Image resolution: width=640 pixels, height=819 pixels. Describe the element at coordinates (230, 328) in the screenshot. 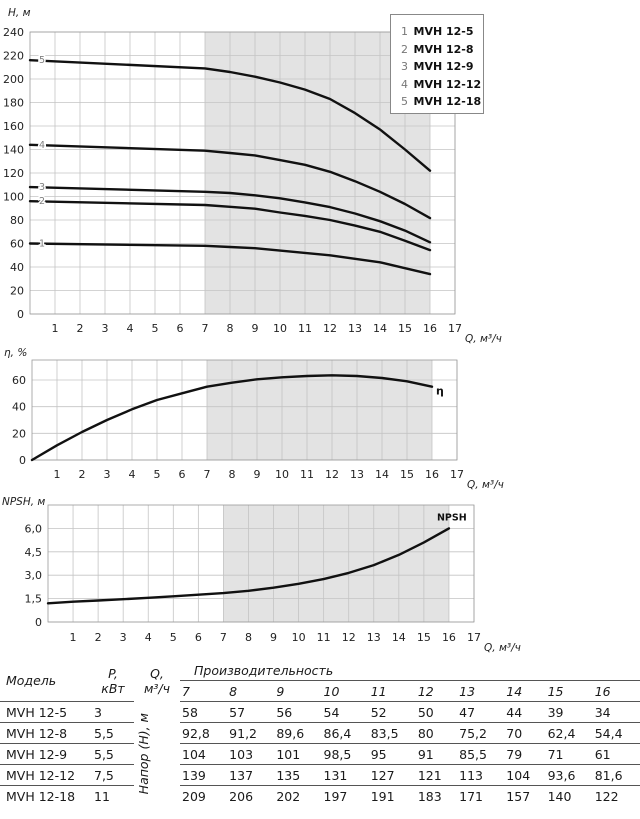

I see `x-tick-label: 8` at that location.